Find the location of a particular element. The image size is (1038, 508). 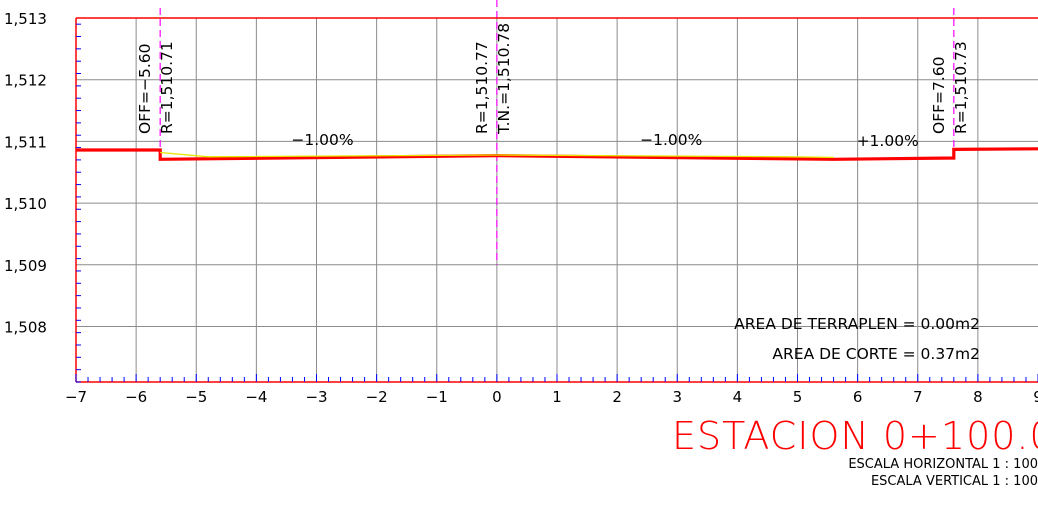

y-tick-label: 1,513 is located at coordinates (25, 19).